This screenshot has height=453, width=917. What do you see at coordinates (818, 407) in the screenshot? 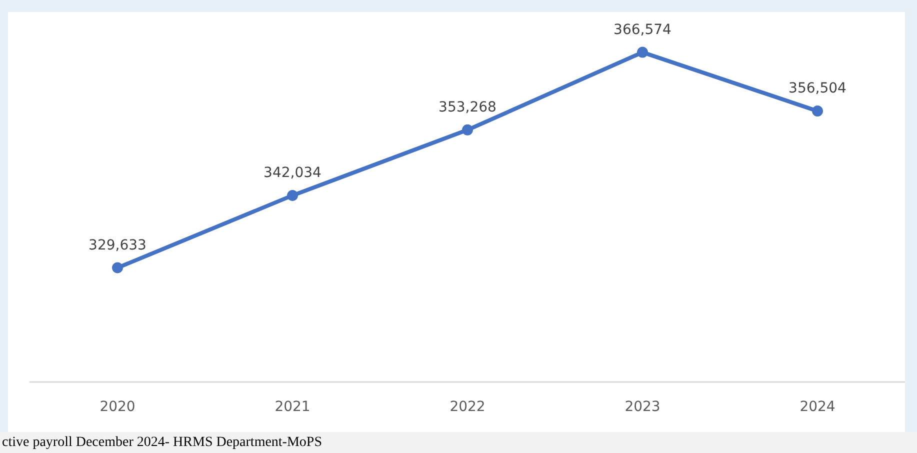
I see `x-tick-label: 2024` at bounding box center [818, 407].